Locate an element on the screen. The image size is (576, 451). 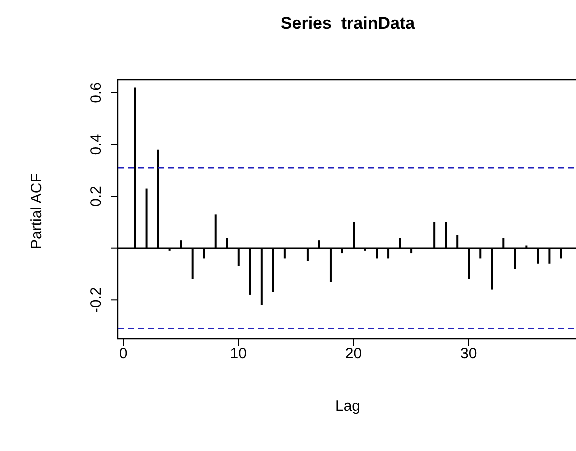
x-axis-title: Lag is located at coordinates (348, 406).